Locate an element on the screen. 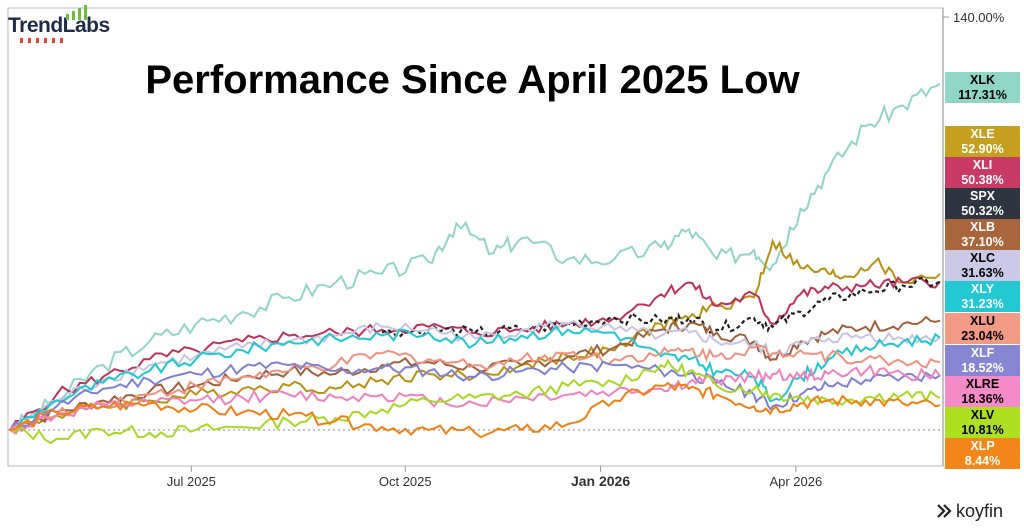 The image size is (1024, 529). series-tag-value: 31.63% is located at coordinates (982, 273).